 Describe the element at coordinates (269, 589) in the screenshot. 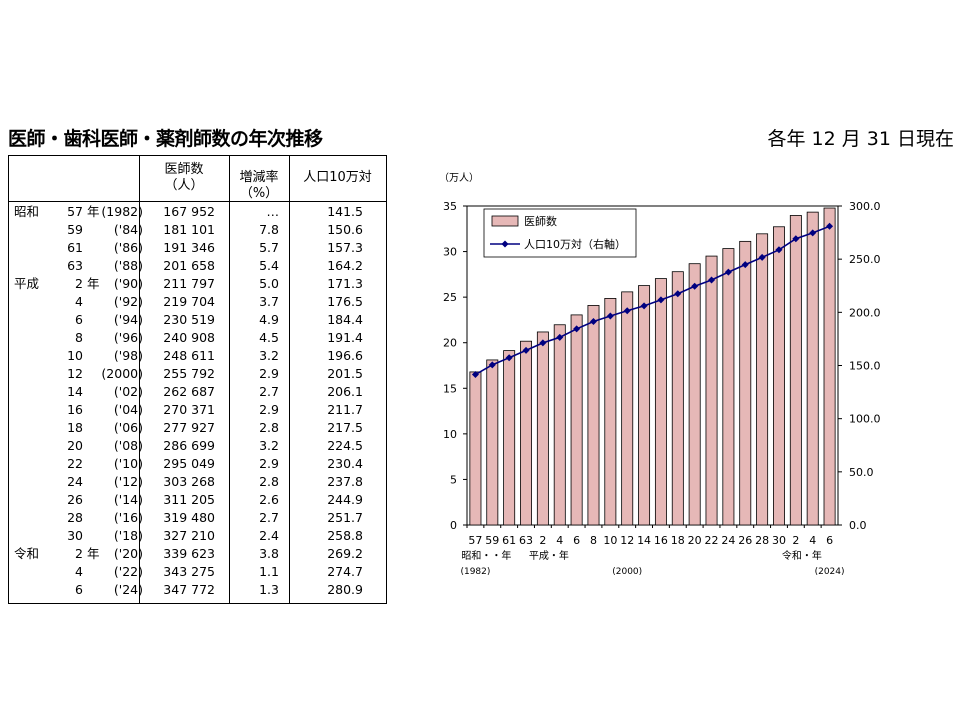

I see `cell-rate: 1.3` at that location.